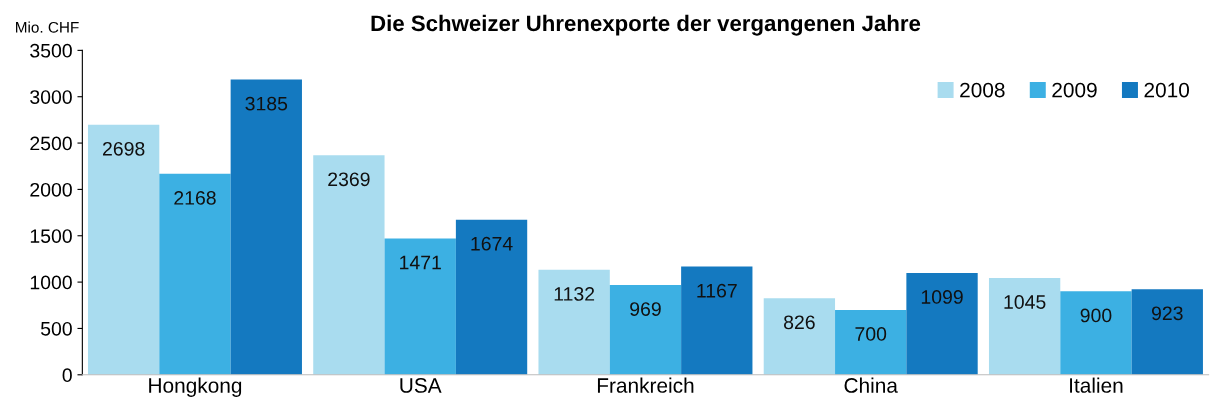 The image size is (1211, 403). What do you see at coordinates (492, 243) in the screenshot?
I see `data-label: 1674` at bounding box center [492, 243].